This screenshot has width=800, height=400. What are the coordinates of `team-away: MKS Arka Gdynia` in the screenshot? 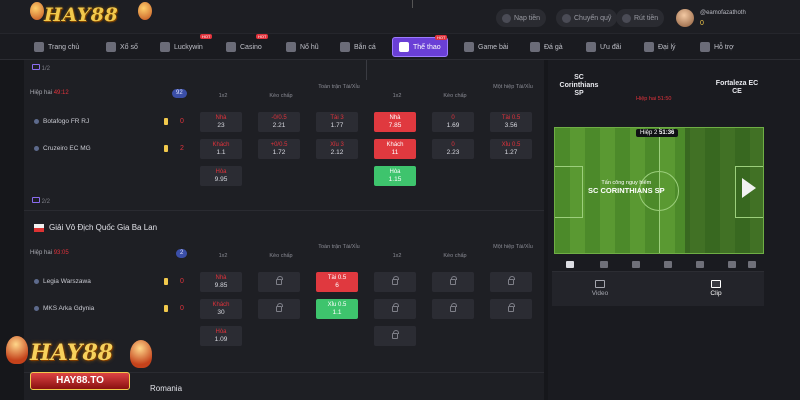 It's located at (64, 308).